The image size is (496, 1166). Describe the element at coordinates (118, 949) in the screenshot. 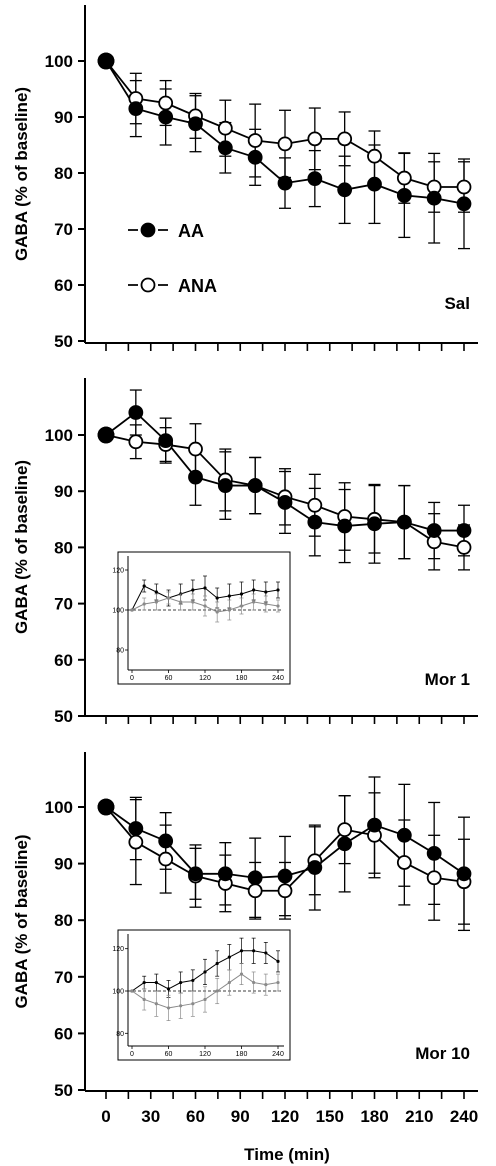

I see `inset-y-tick-label: 120` at that location.